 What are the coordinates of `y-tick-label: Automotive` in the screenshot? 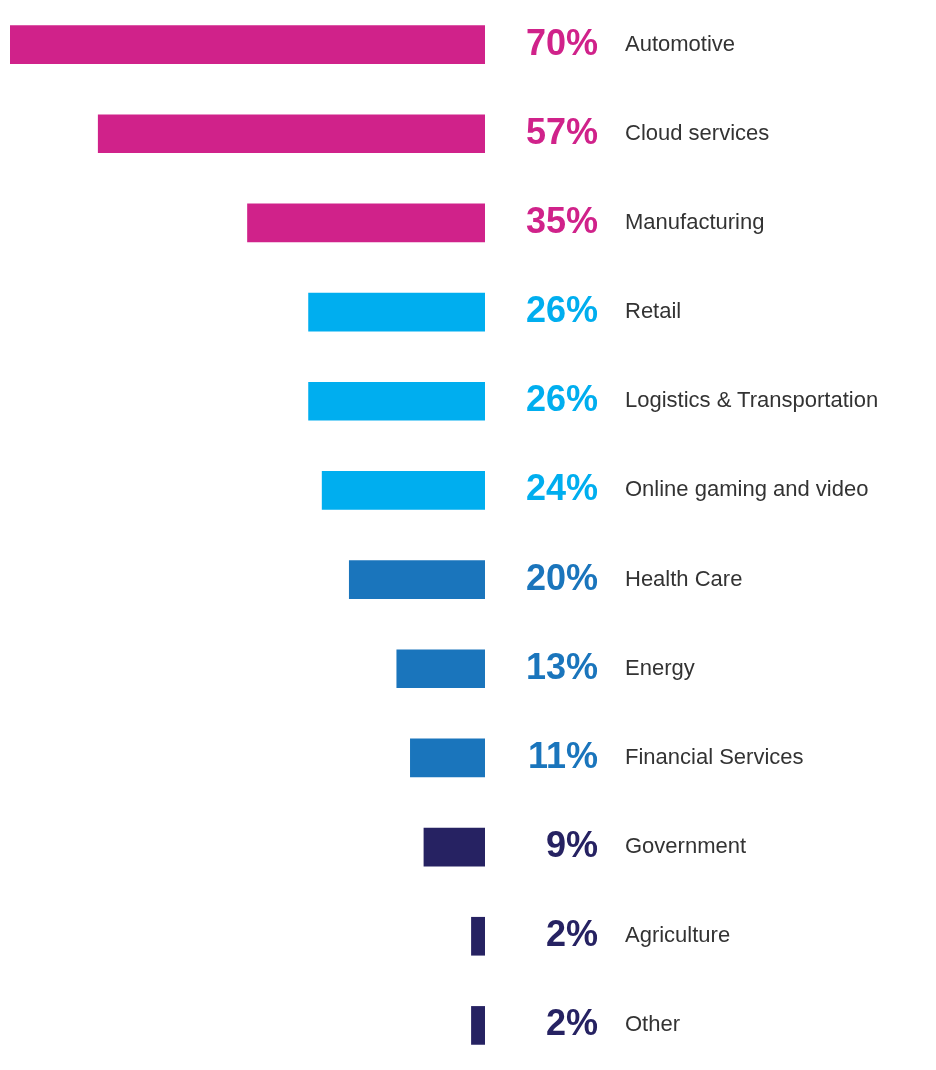 It's located at (680, 43).